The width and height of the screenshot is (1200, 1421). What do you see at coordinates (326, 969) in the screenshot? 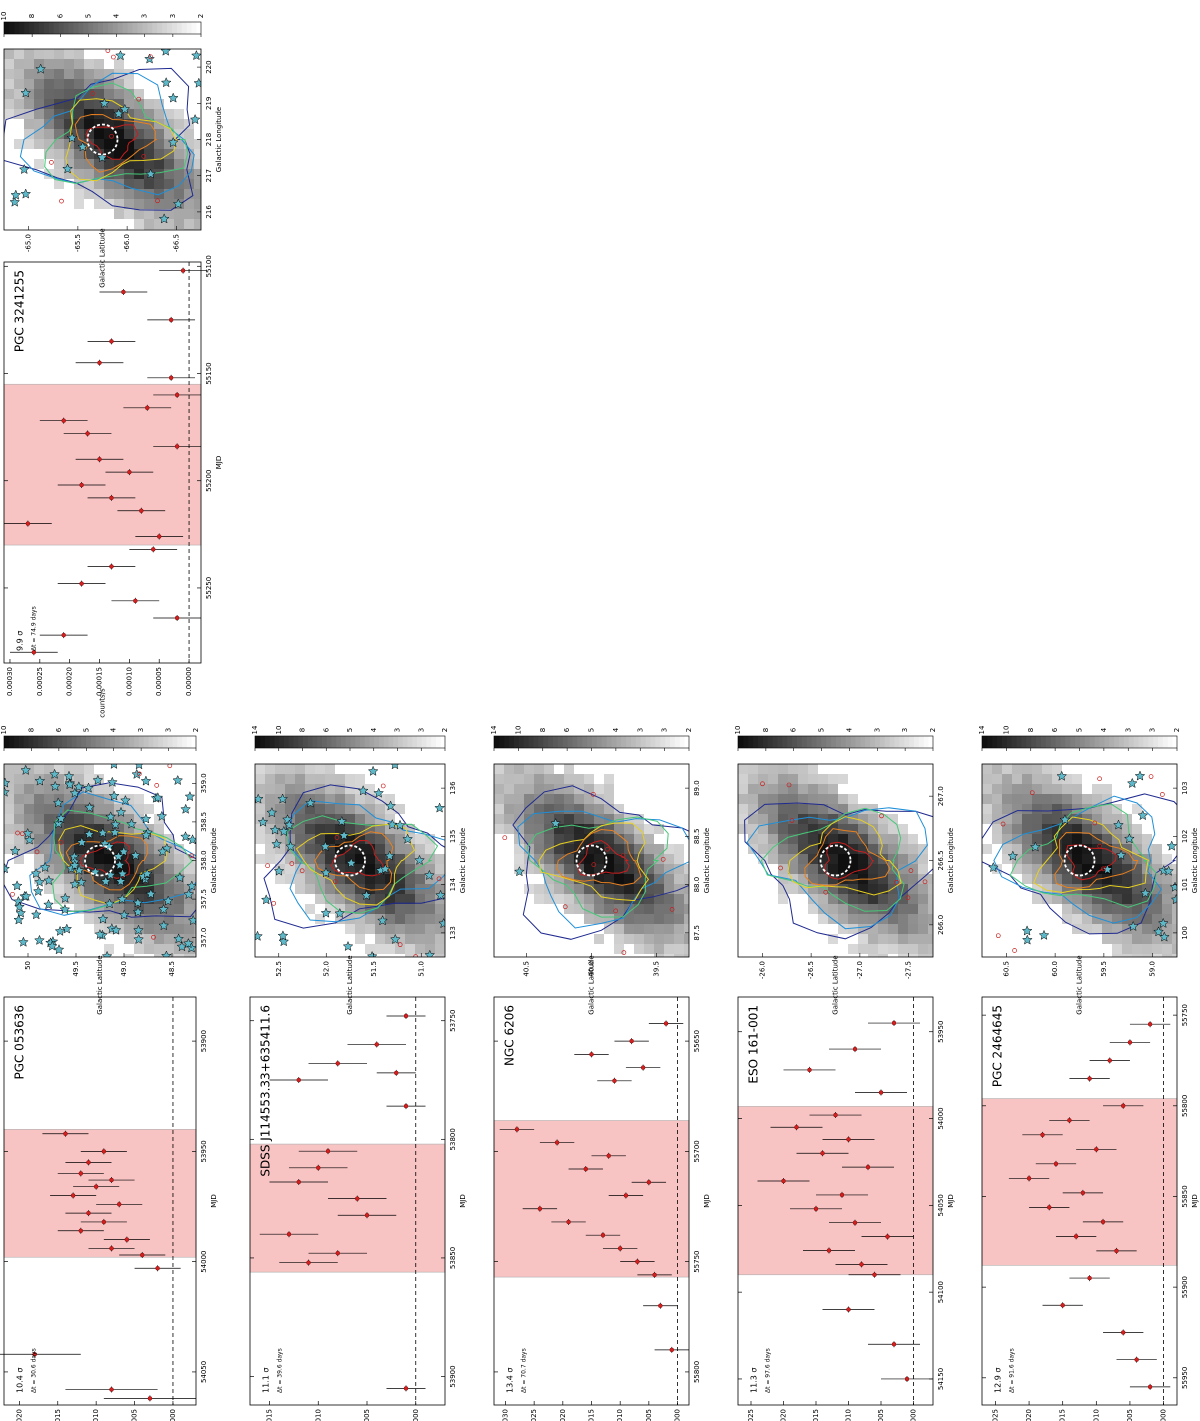
I see `latitude-tick-label: 52.0` at bounding box center [326, 969].